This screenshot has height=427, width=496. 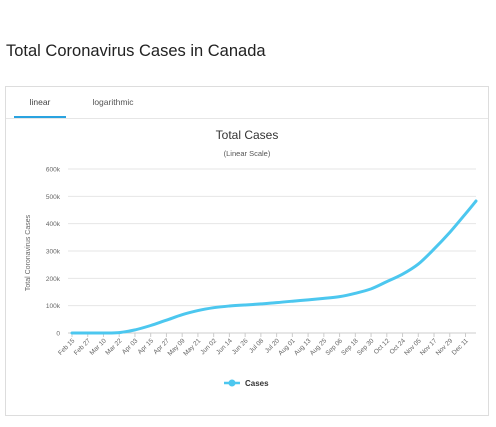 I want to click on legend-label-cases: Cases, so click(x=257, y=383).